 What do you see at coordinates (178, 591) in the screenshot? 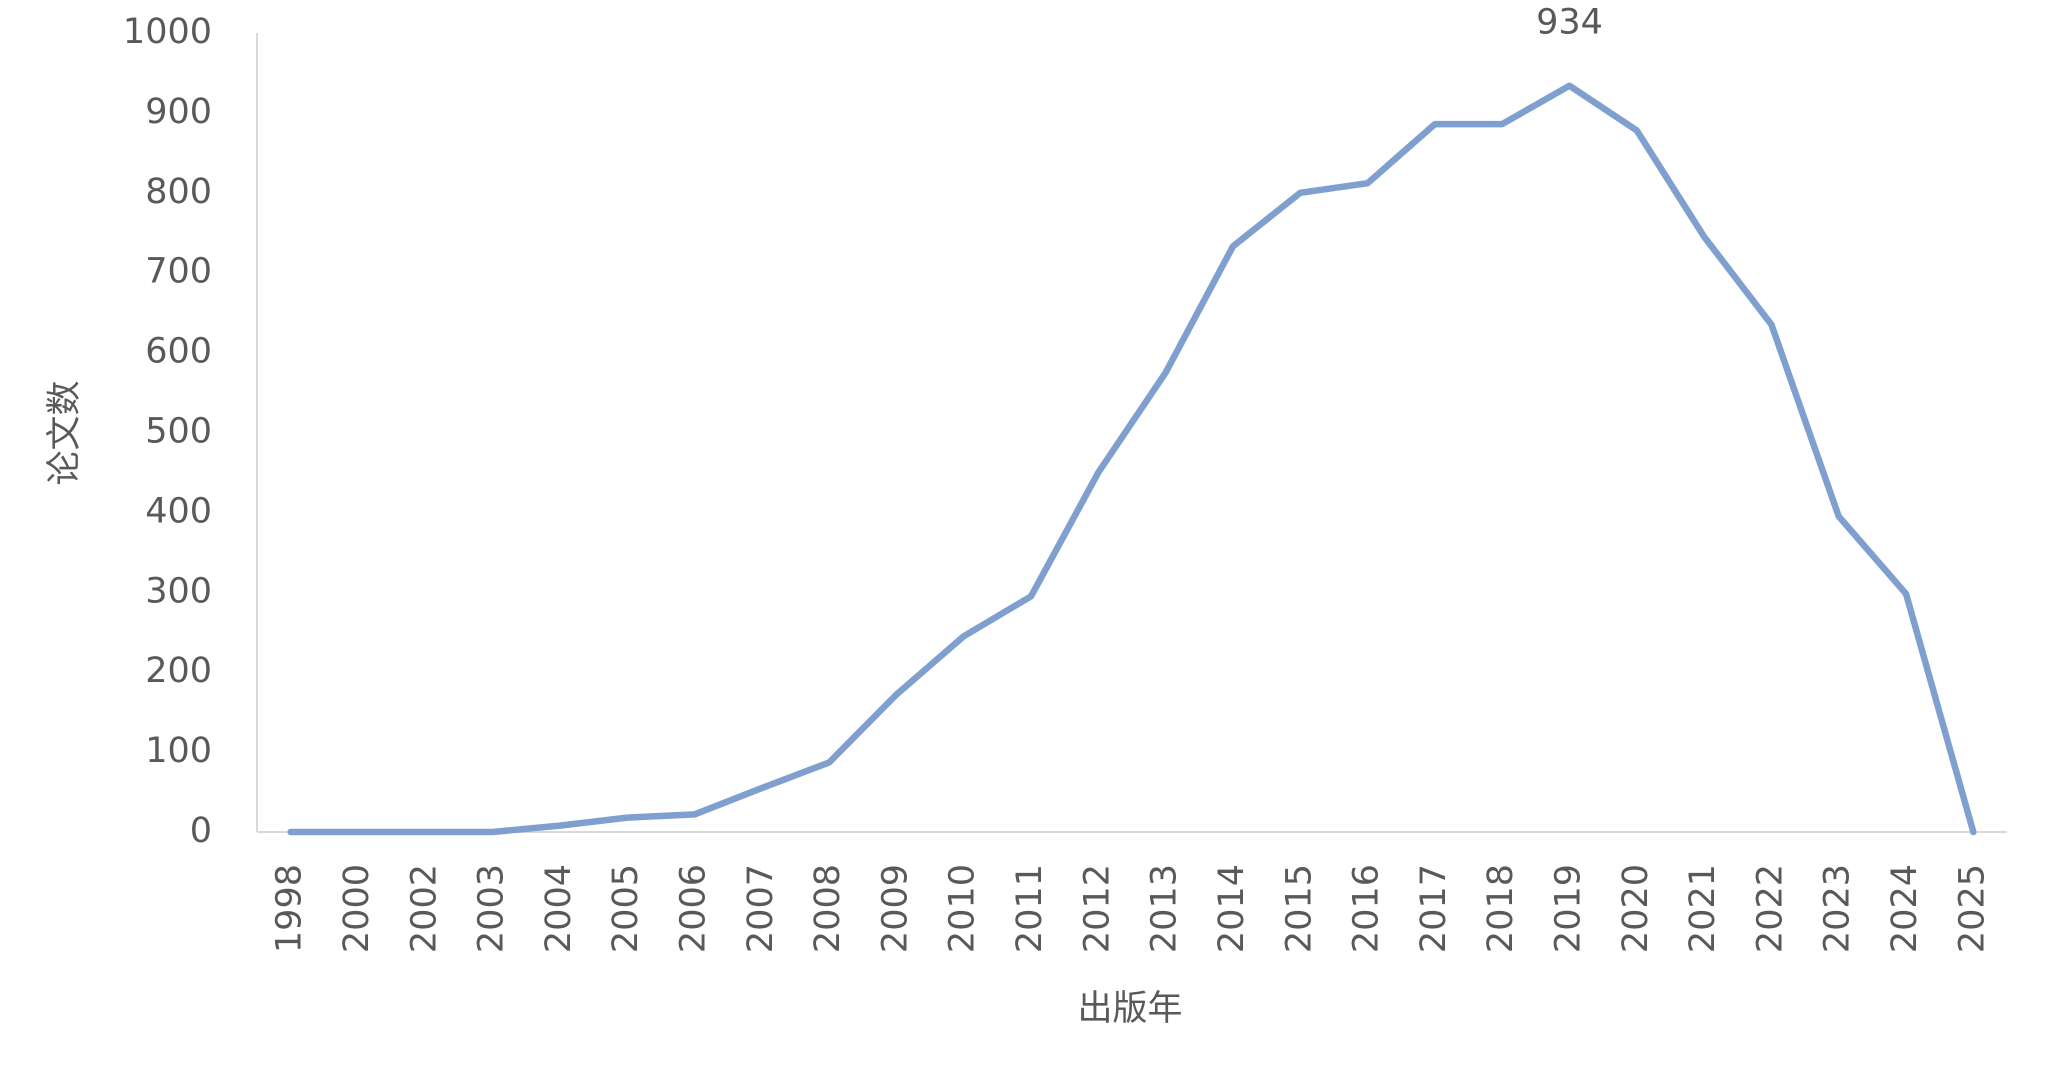
I see `y-tick-label: 300` at bounding box center [178, 591].